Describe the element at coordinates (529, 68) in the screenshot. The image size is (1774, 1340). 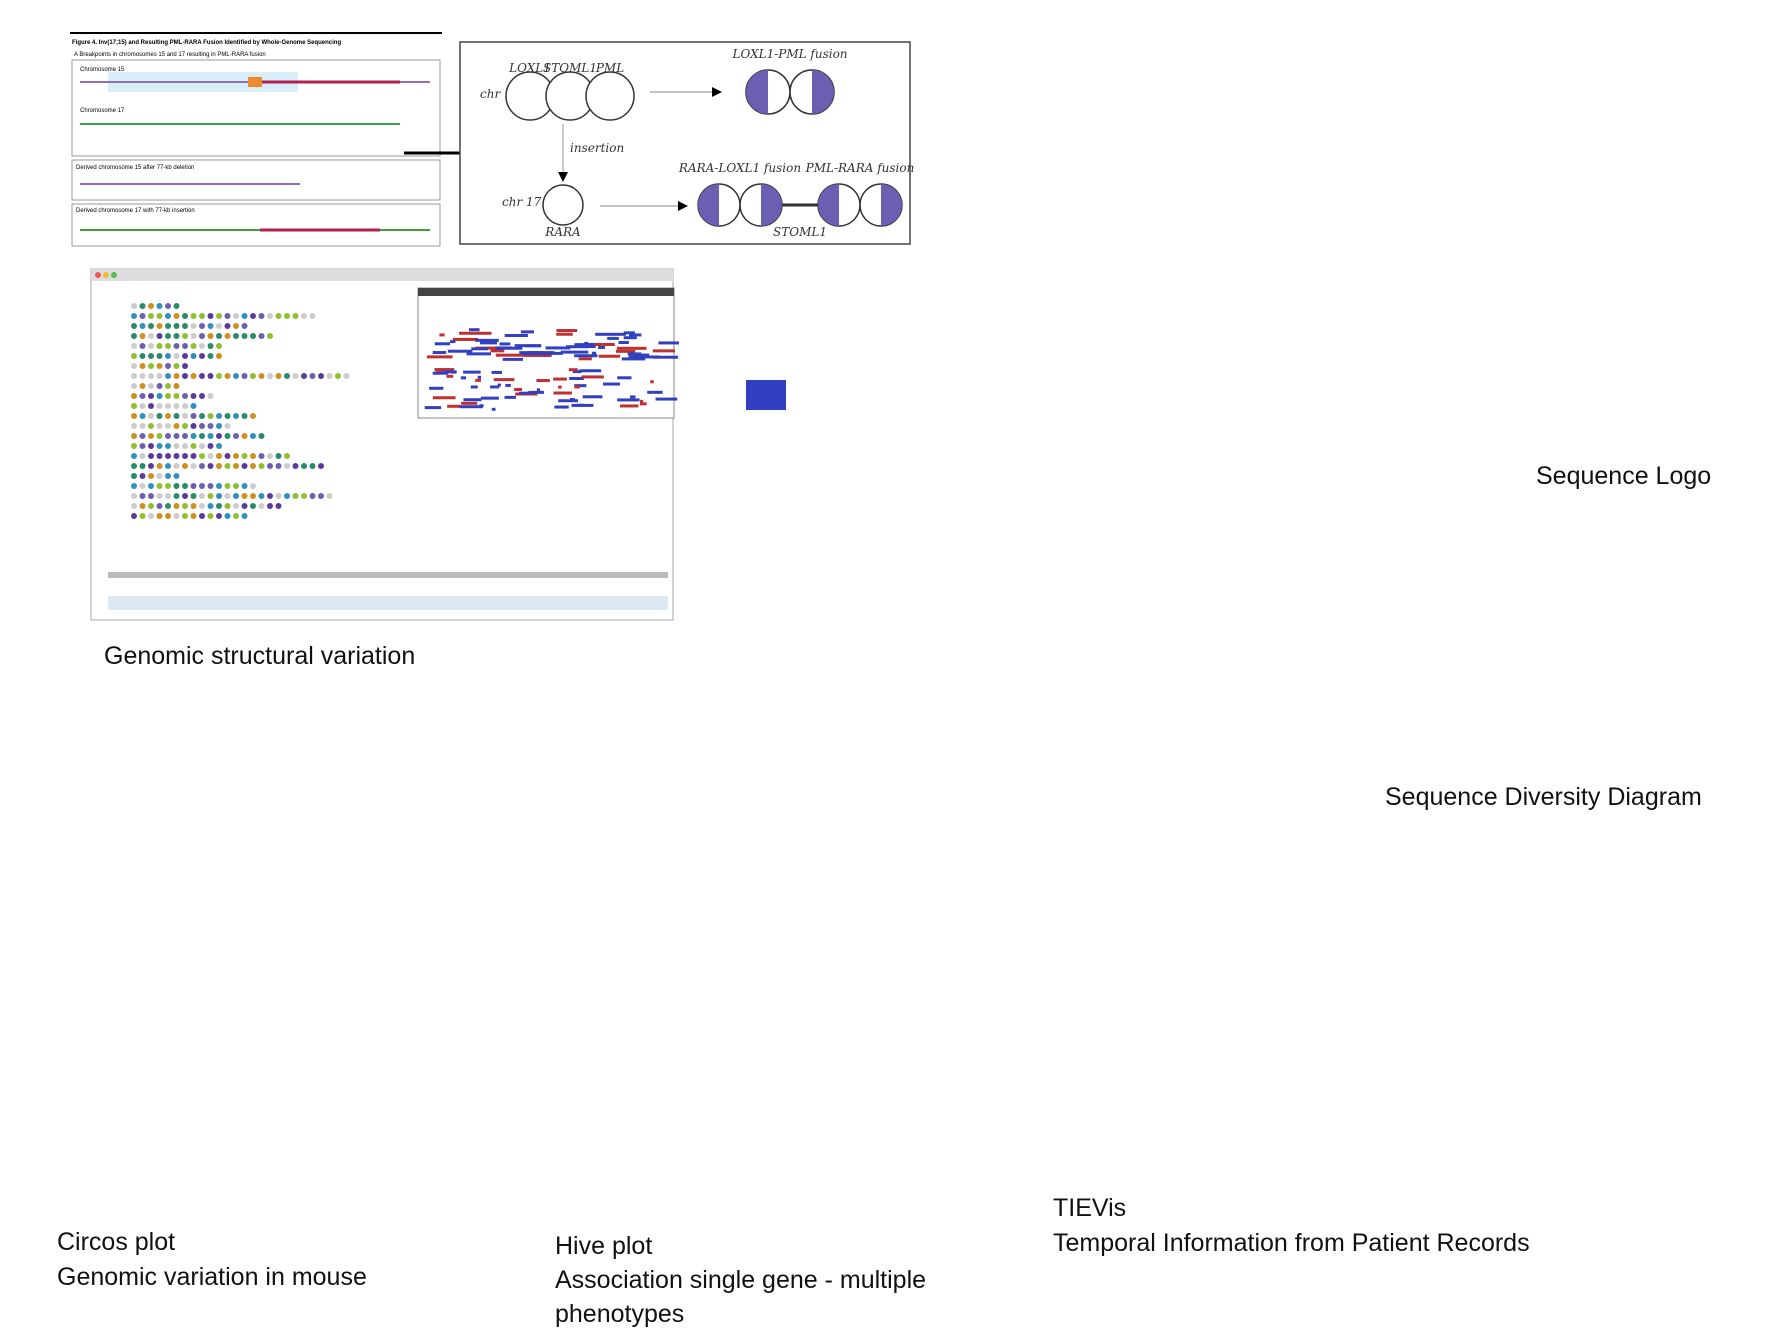
I see `gene-label: LOXL1` at that location.